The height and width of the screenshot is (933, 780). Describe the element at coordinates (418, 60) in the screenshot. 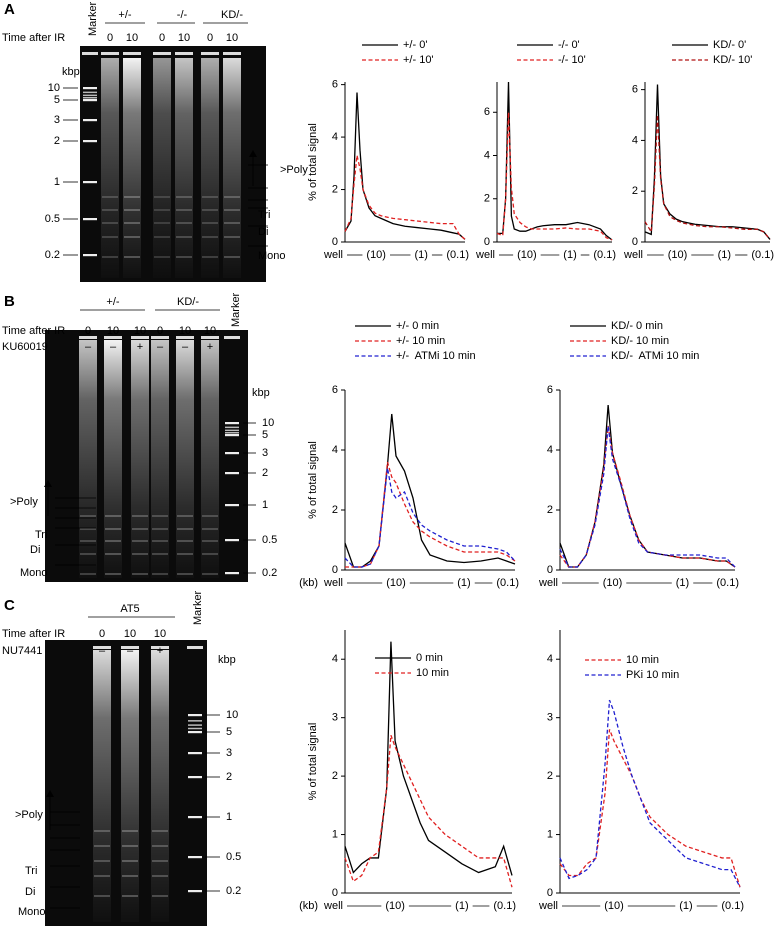

I see `legend-label: +/- 10'` at that location.